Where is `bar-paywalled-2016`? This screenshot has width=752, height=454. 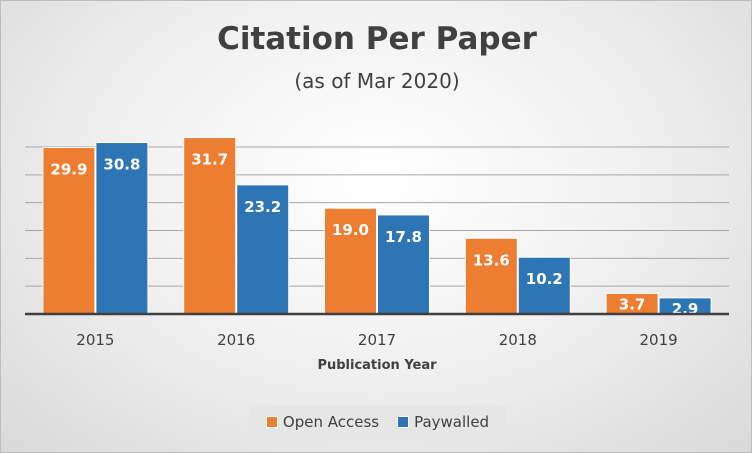 bar-paywalled-2016 is located at coordinates (263, 249).